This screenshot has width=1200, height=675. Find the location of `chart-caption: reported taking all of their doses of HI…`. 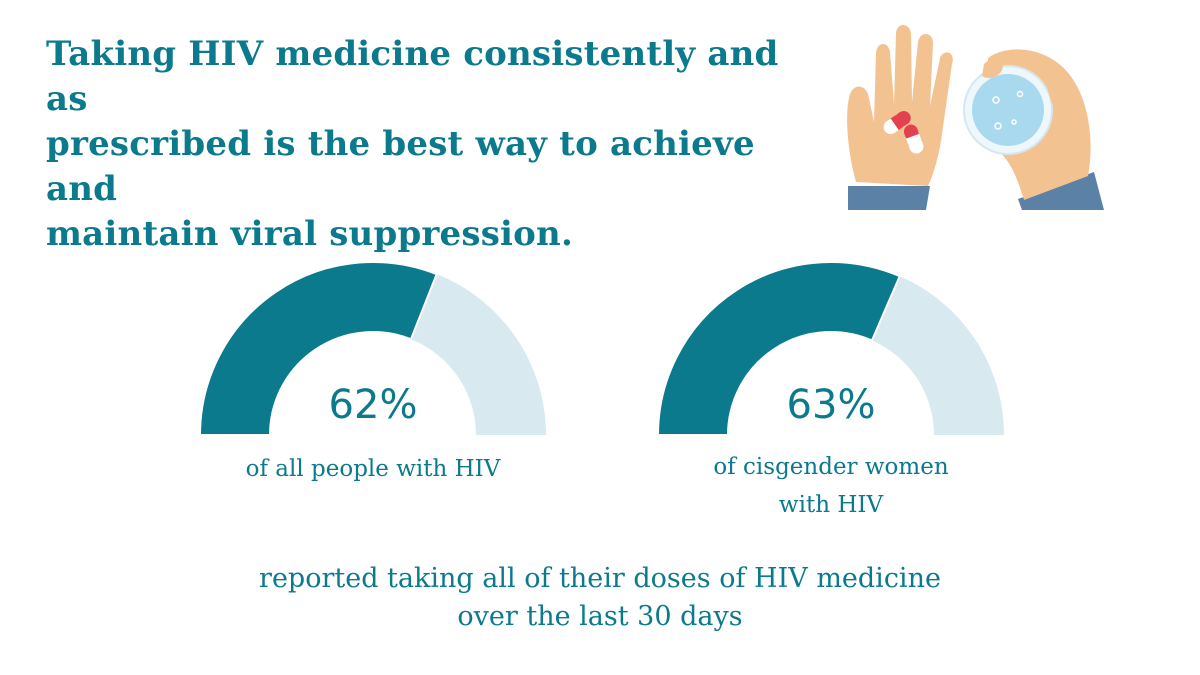

chart-caption: reported taking all of their doses of HI… is located at coordinates (600, 598).